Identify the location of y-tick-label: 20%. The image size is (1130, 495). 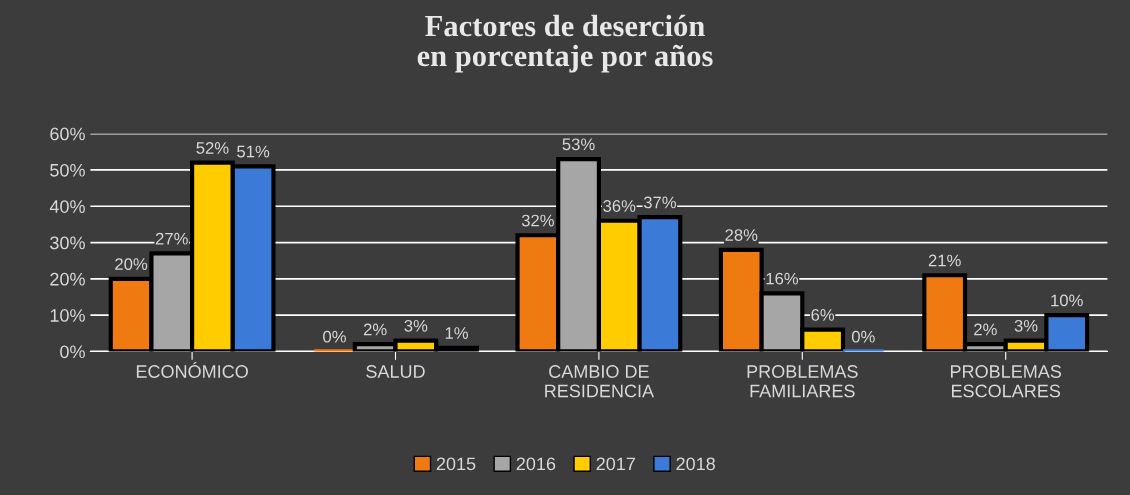
(67, 279).